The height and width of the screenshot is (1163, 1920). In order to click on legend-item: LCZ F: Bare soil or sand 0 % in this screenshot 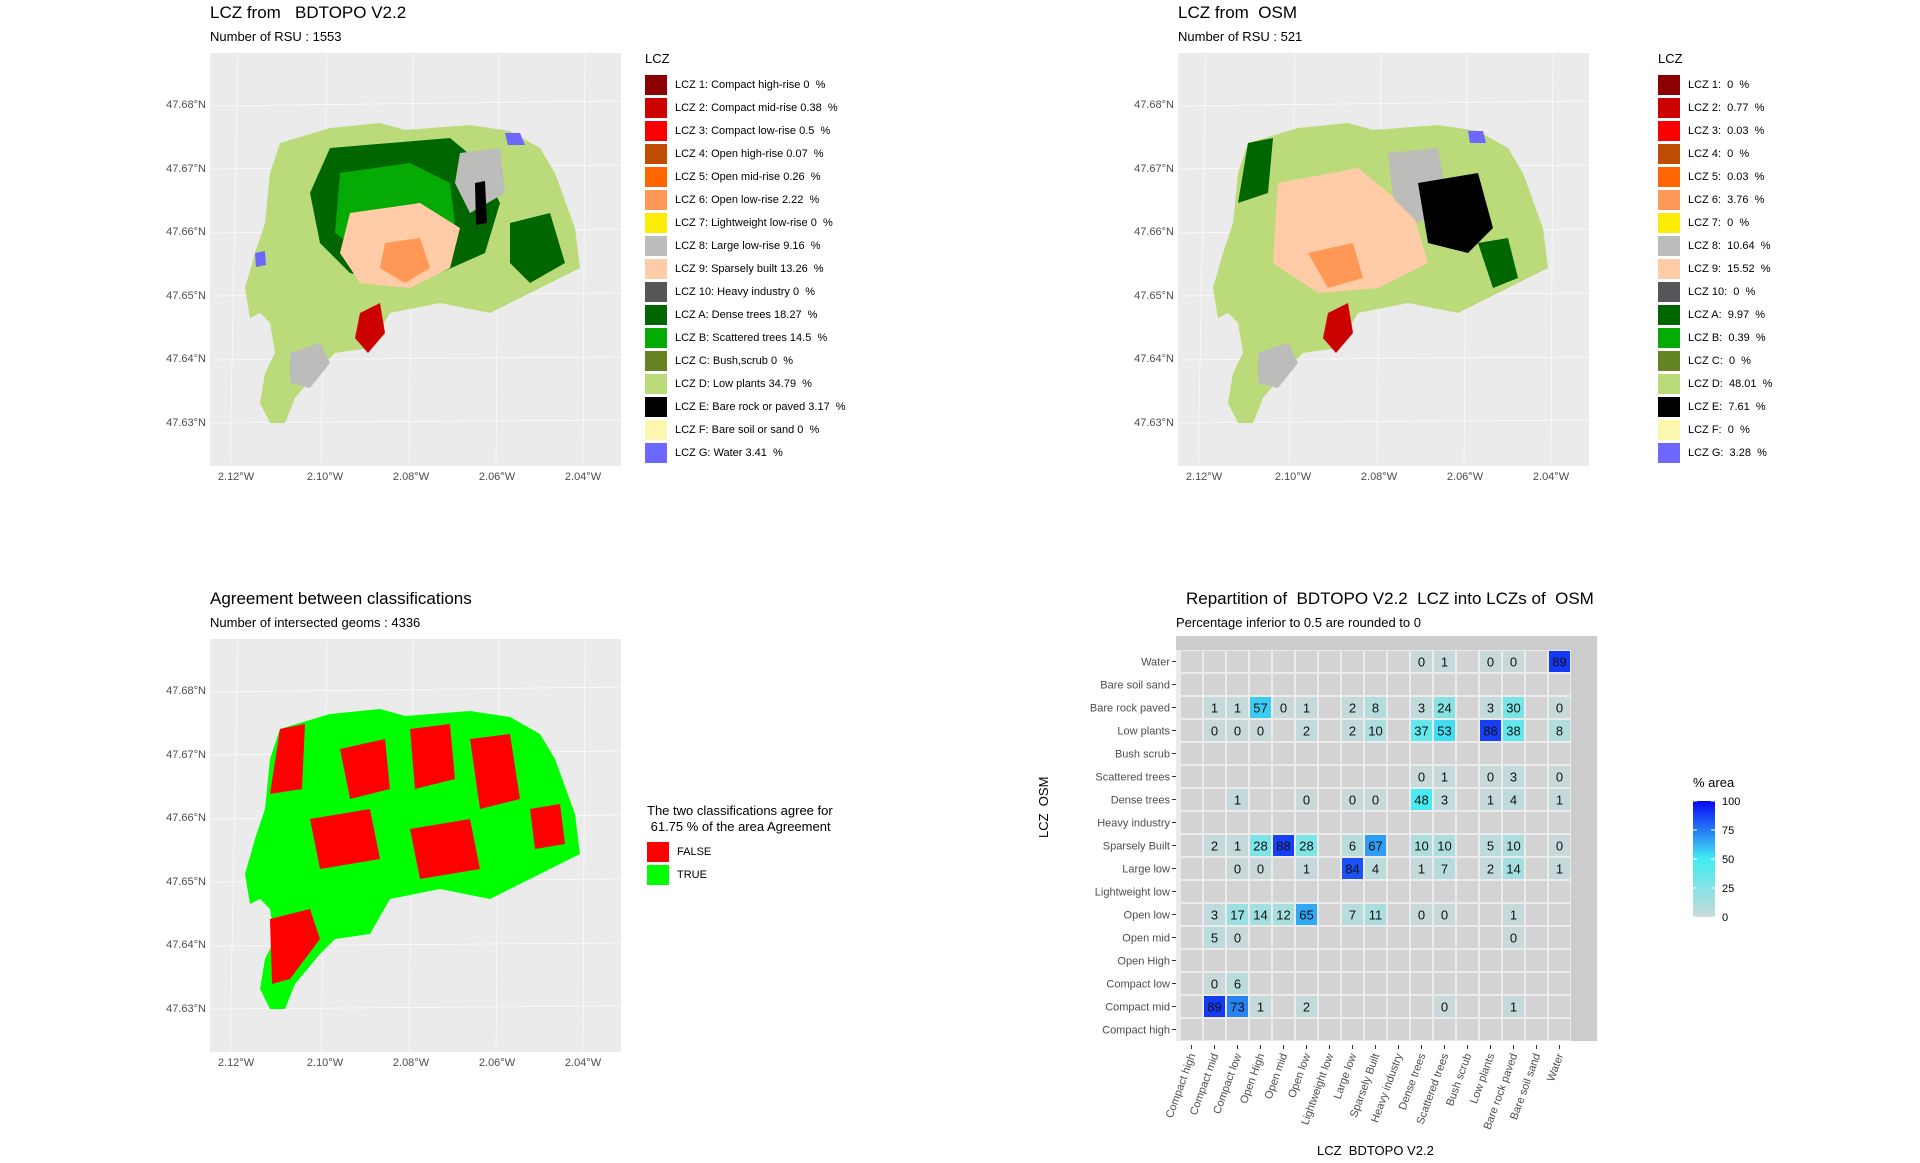, I will do `click(745, 429)`.